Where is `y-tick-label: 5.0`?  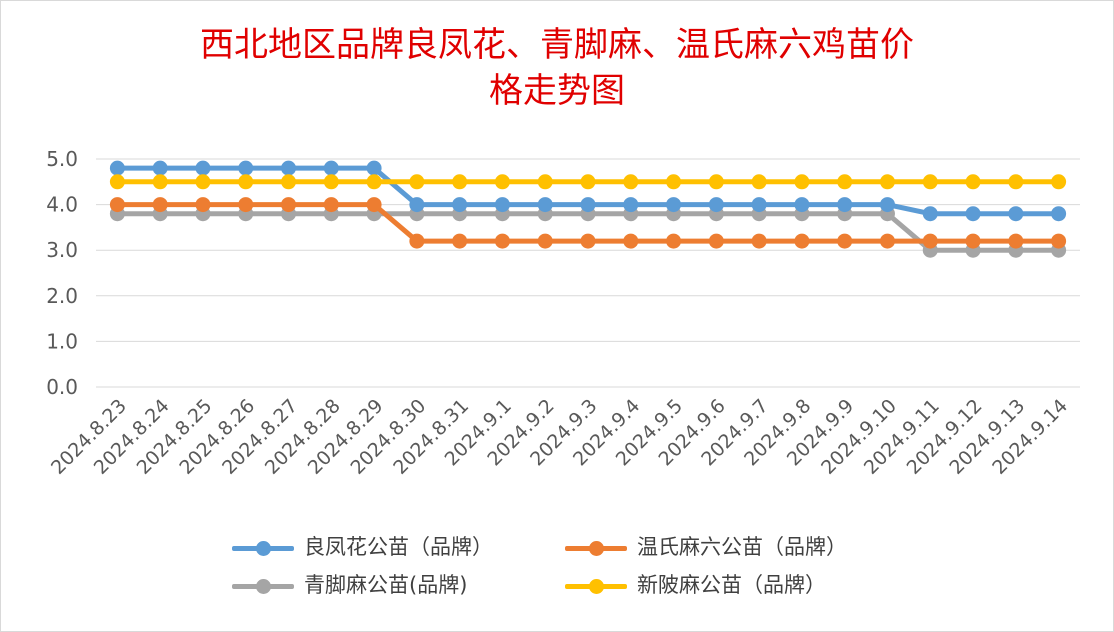
y-tick-label: 5.0 is located at coordinates (62, 159).